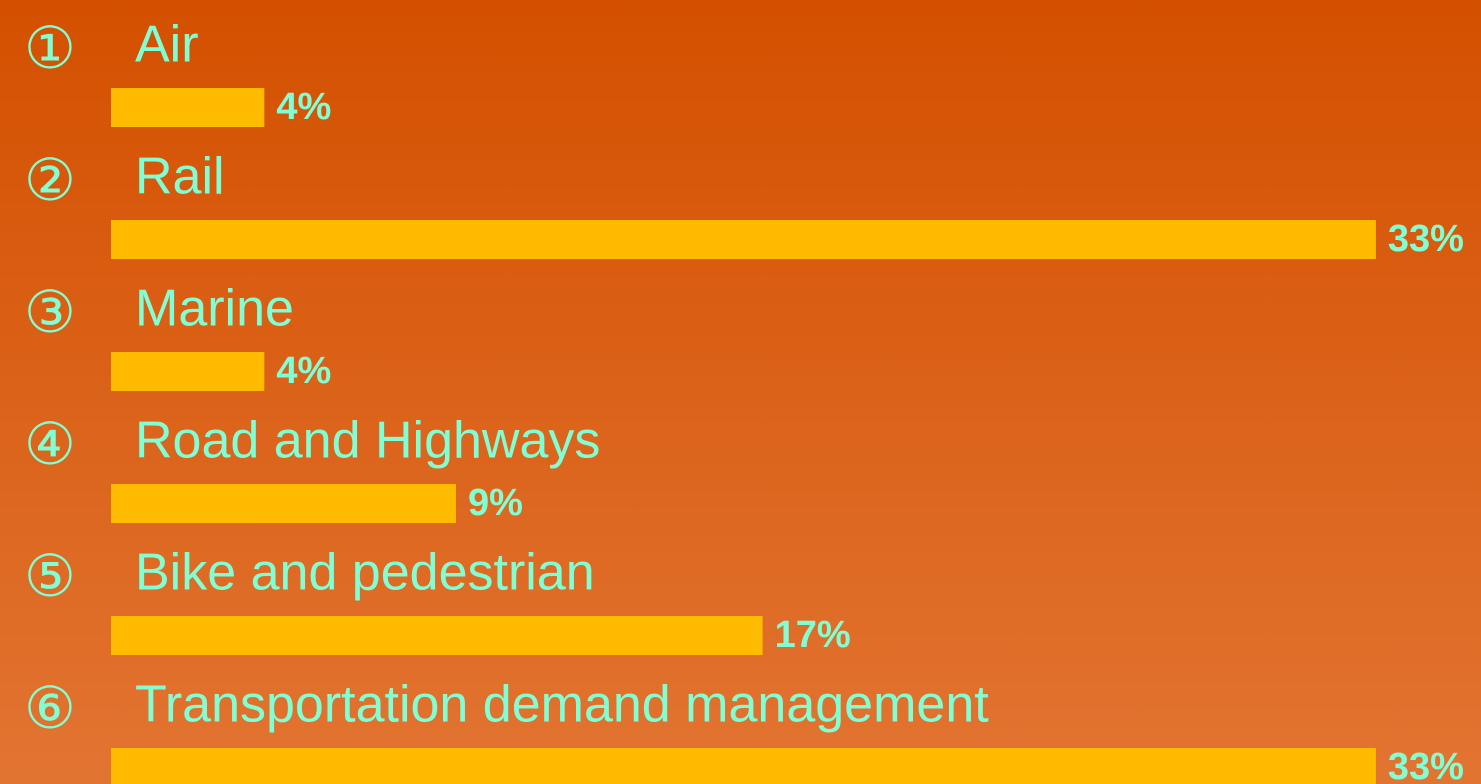 Image resolution: width=1481 pixels, height=784 pixels. I want to click on category-label: Rail, so click(180, 177).